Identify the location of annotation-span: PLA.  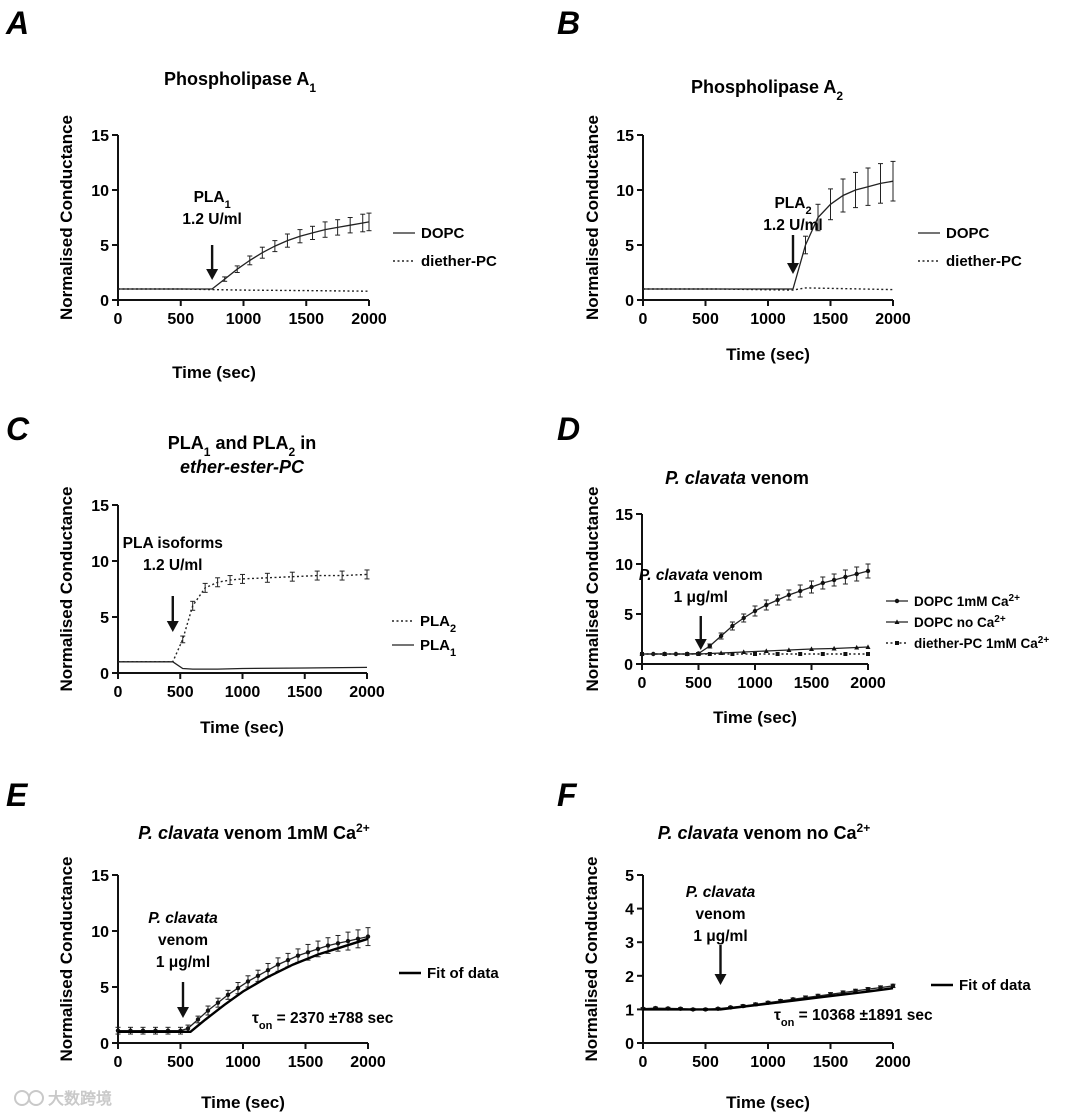
(789, 203).